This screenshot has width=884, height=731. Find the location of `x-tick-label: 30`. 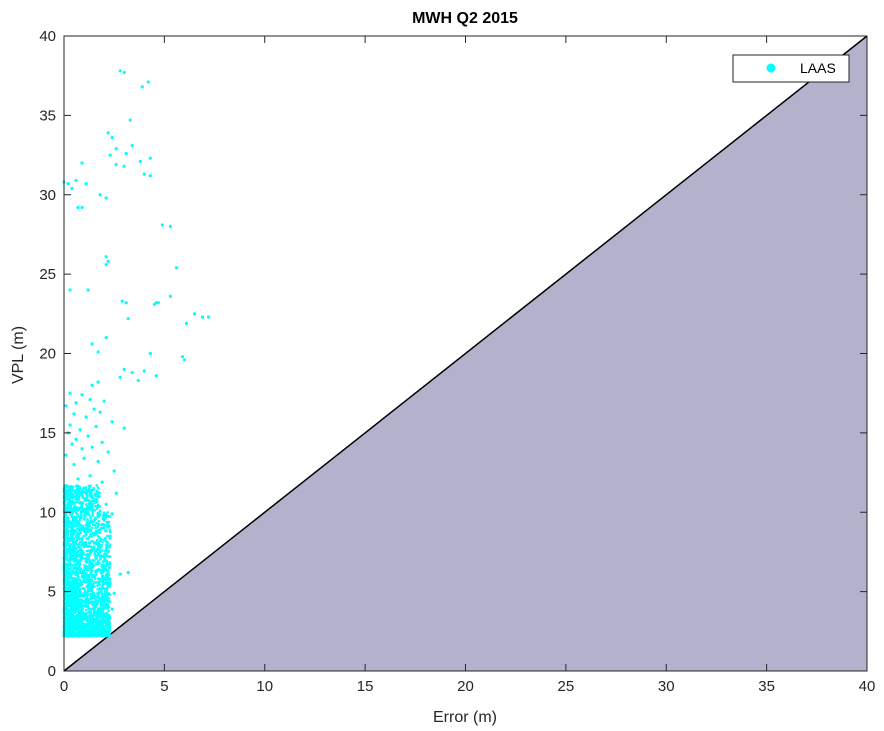

x-tick-label: 30 is located at coordinates (666, 686).